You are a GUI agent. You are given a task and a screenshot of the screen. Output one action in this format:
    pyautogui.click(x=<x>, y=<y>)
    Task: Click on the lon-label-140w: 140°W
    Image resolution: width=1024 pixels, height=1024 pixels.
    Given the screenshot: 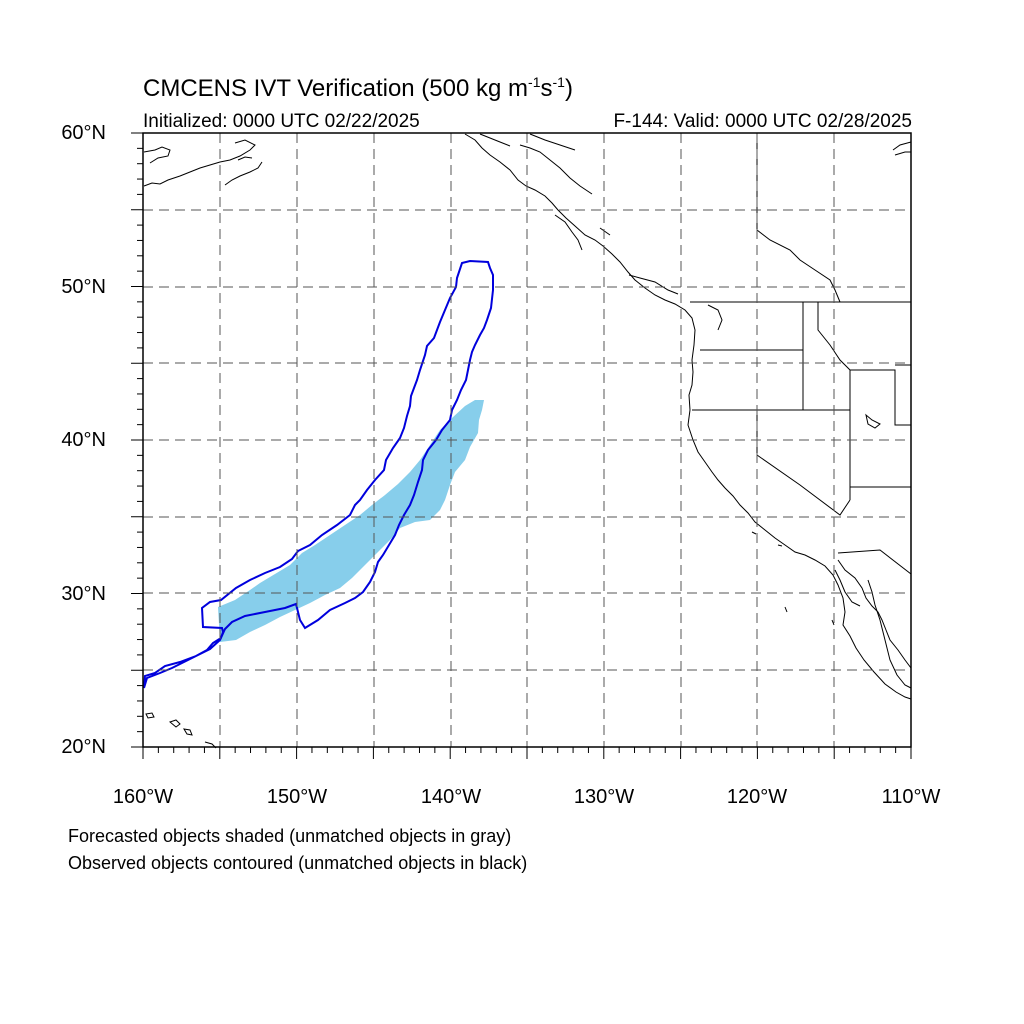 What is the action you would take?
    pyautogui.click(x=451, y=797)
    